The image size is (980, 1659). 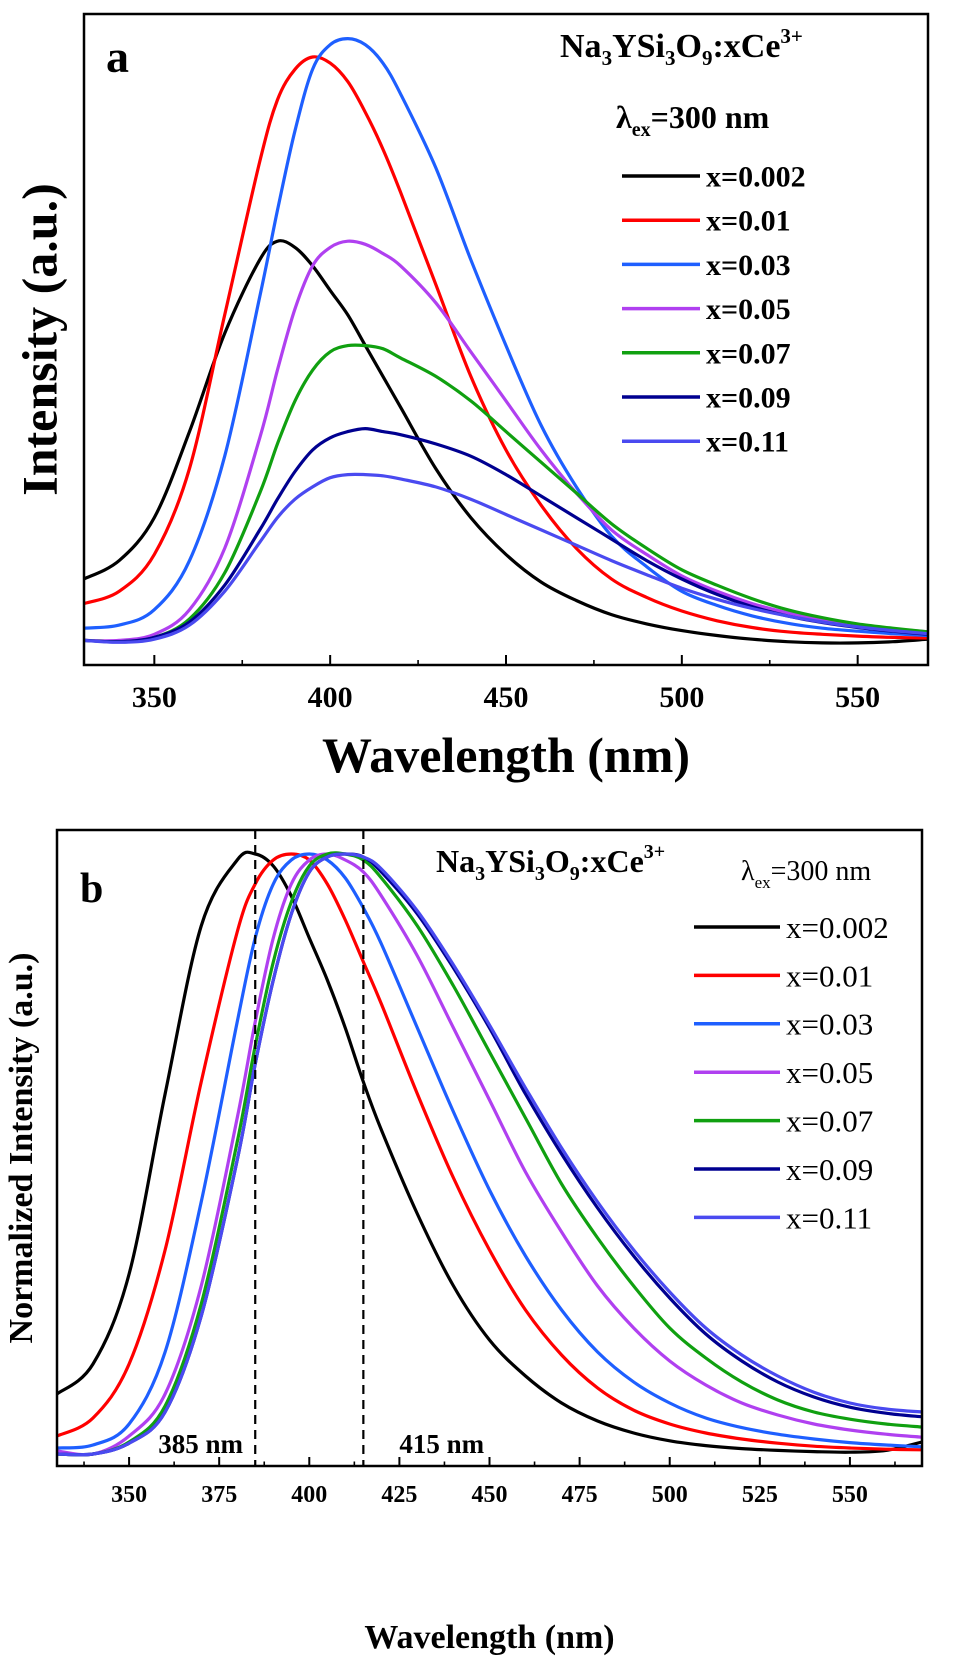 I want to click on x-tick-label: 525, so click(x=760, y=1495).